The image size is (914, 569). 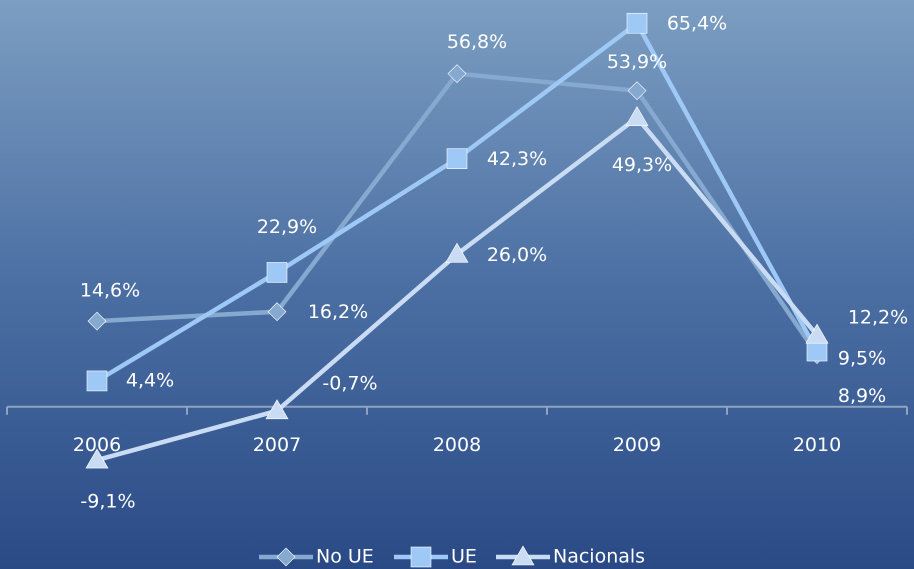 What do you see at coordinates (349, 383) in the screenshot?
I see `data-label: -0,7%` at bounding box center [349, 383].